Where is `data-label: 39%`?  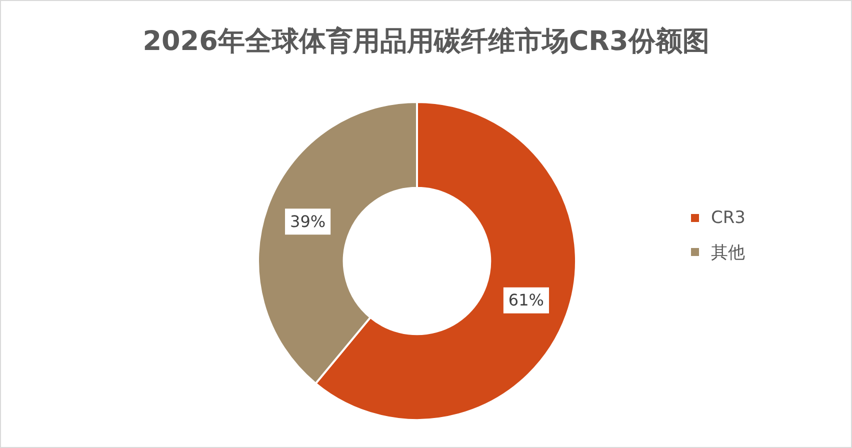 data-label: 39% is located at coordinates (308, 221).